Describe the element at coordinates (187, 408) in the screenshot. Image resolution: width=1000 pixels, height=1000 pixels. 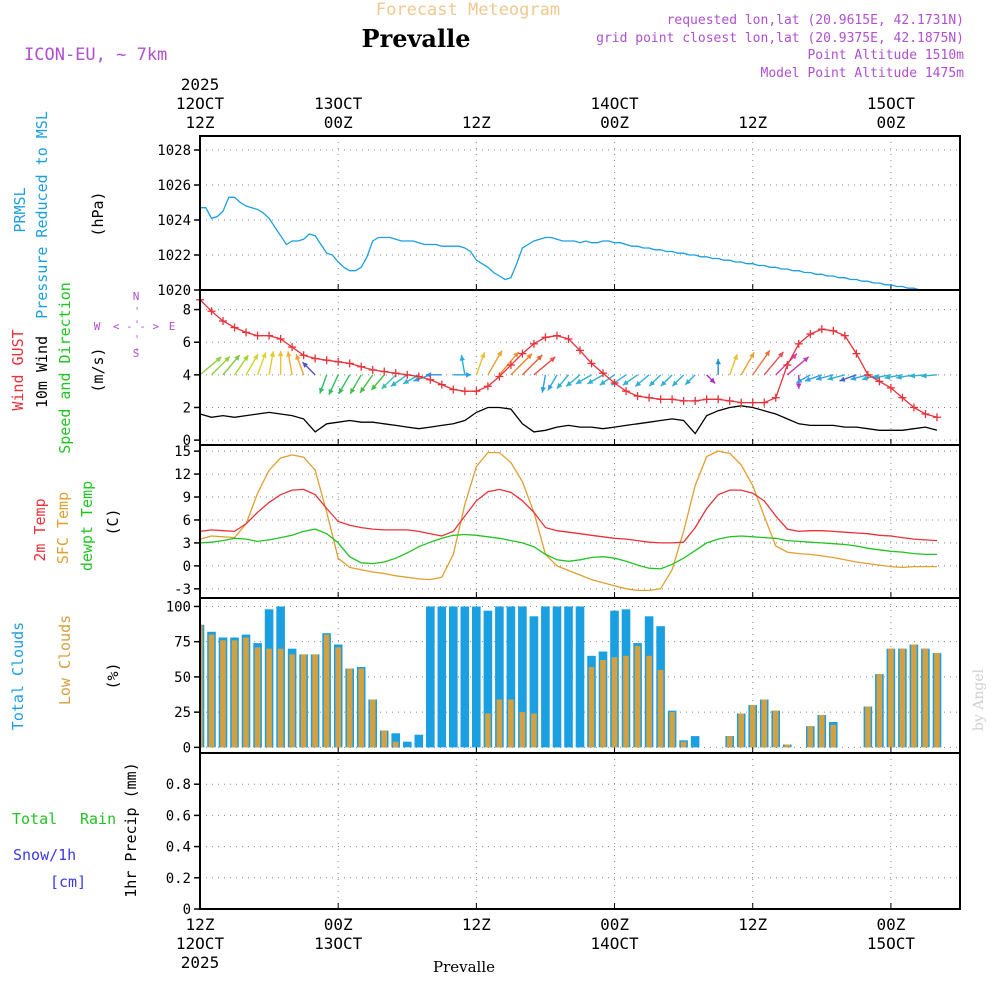
I see `y-tick-label: 2` at that location.